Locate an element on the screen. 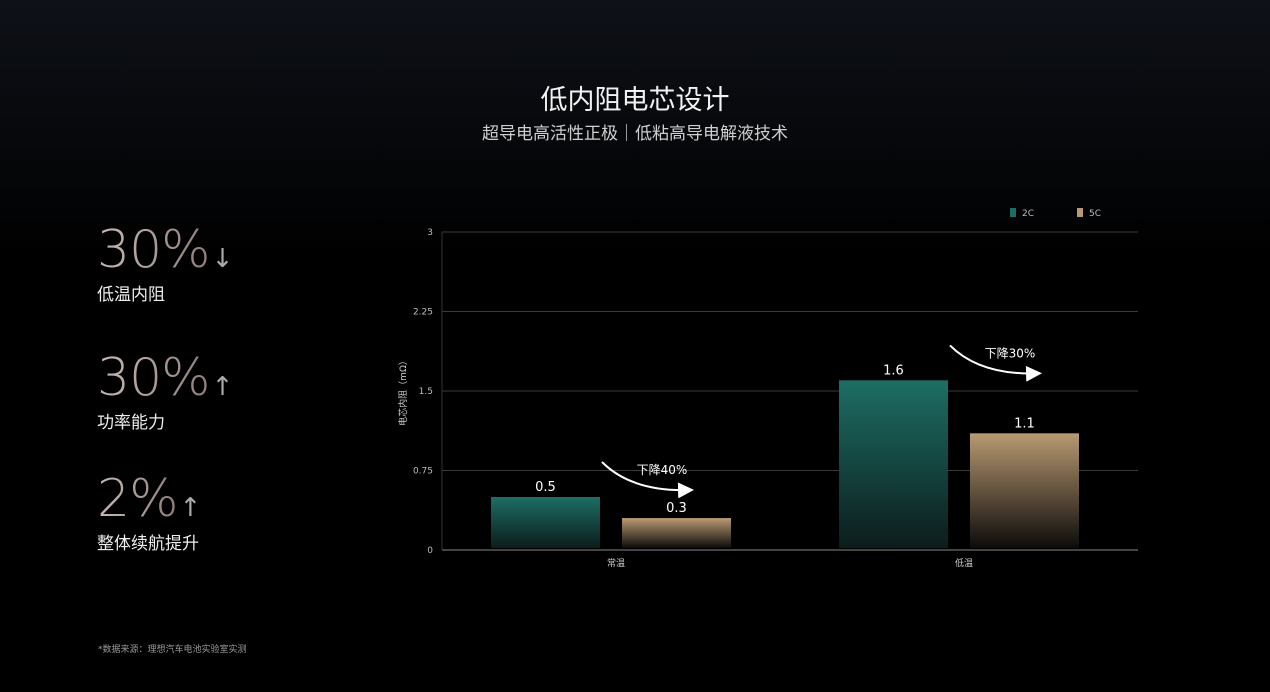 Image resolution: width=1270 pixels, height=692 pixels. footnote: *数据来源：理想汽车电池实验室实测 is located at coordinates (172, 650).